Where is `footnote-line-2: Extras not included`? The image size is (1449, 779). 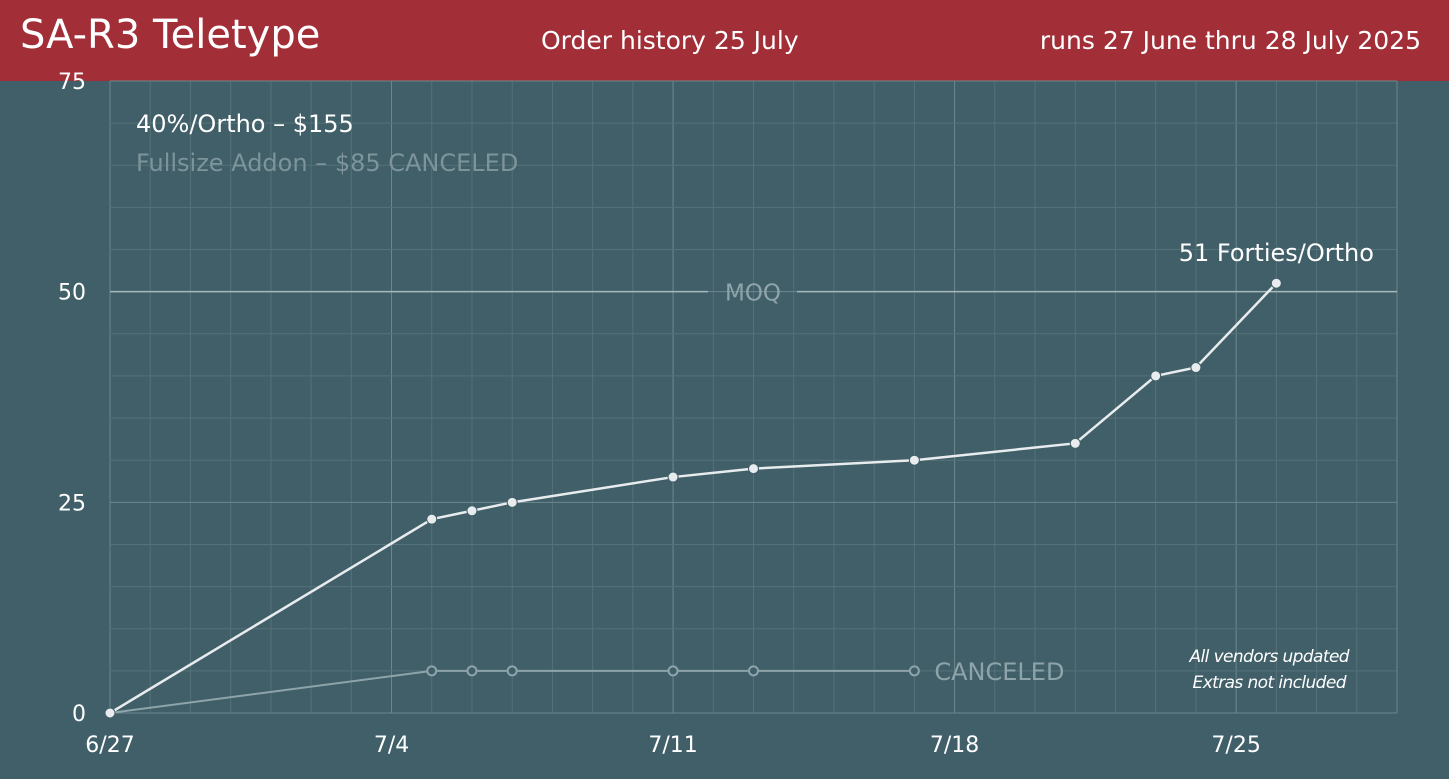
footnote-line-2: Extras not included is located at coordinates (1269, 683).